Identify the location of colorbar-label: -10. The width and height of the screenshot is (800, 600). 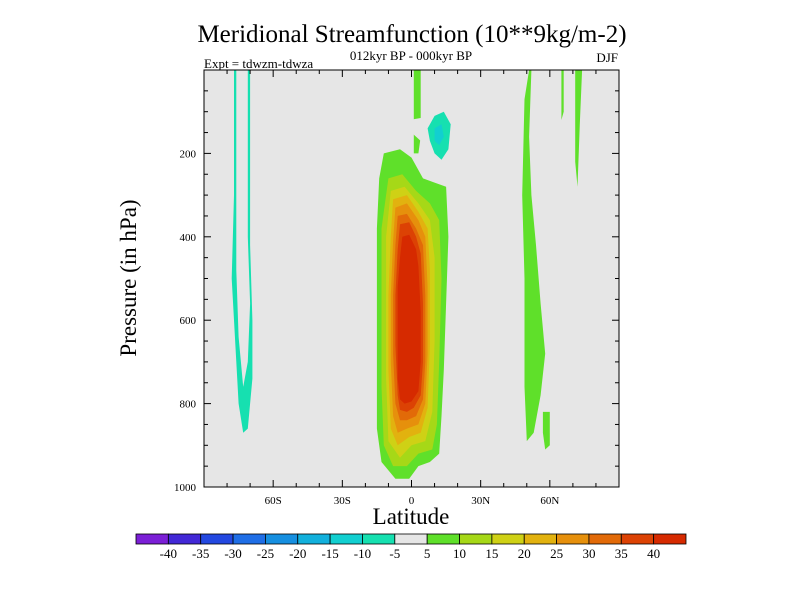
(362, 553).